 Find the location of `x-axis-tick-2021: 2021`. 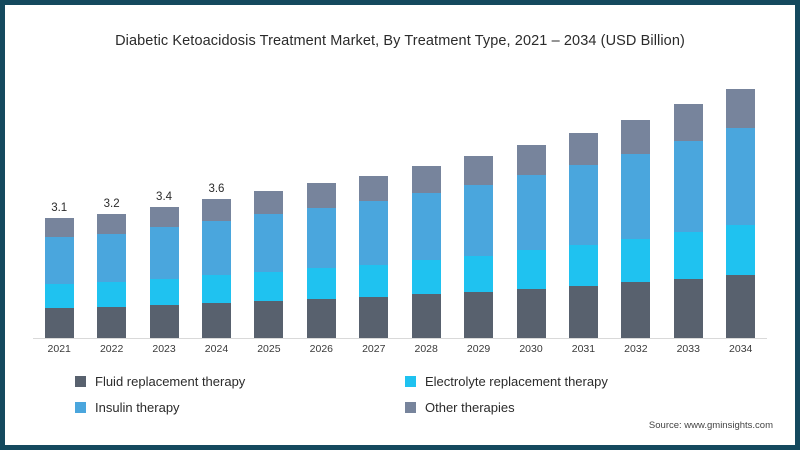

x-axis-tick-2021: 2021 is located at coordinates (59, 349).